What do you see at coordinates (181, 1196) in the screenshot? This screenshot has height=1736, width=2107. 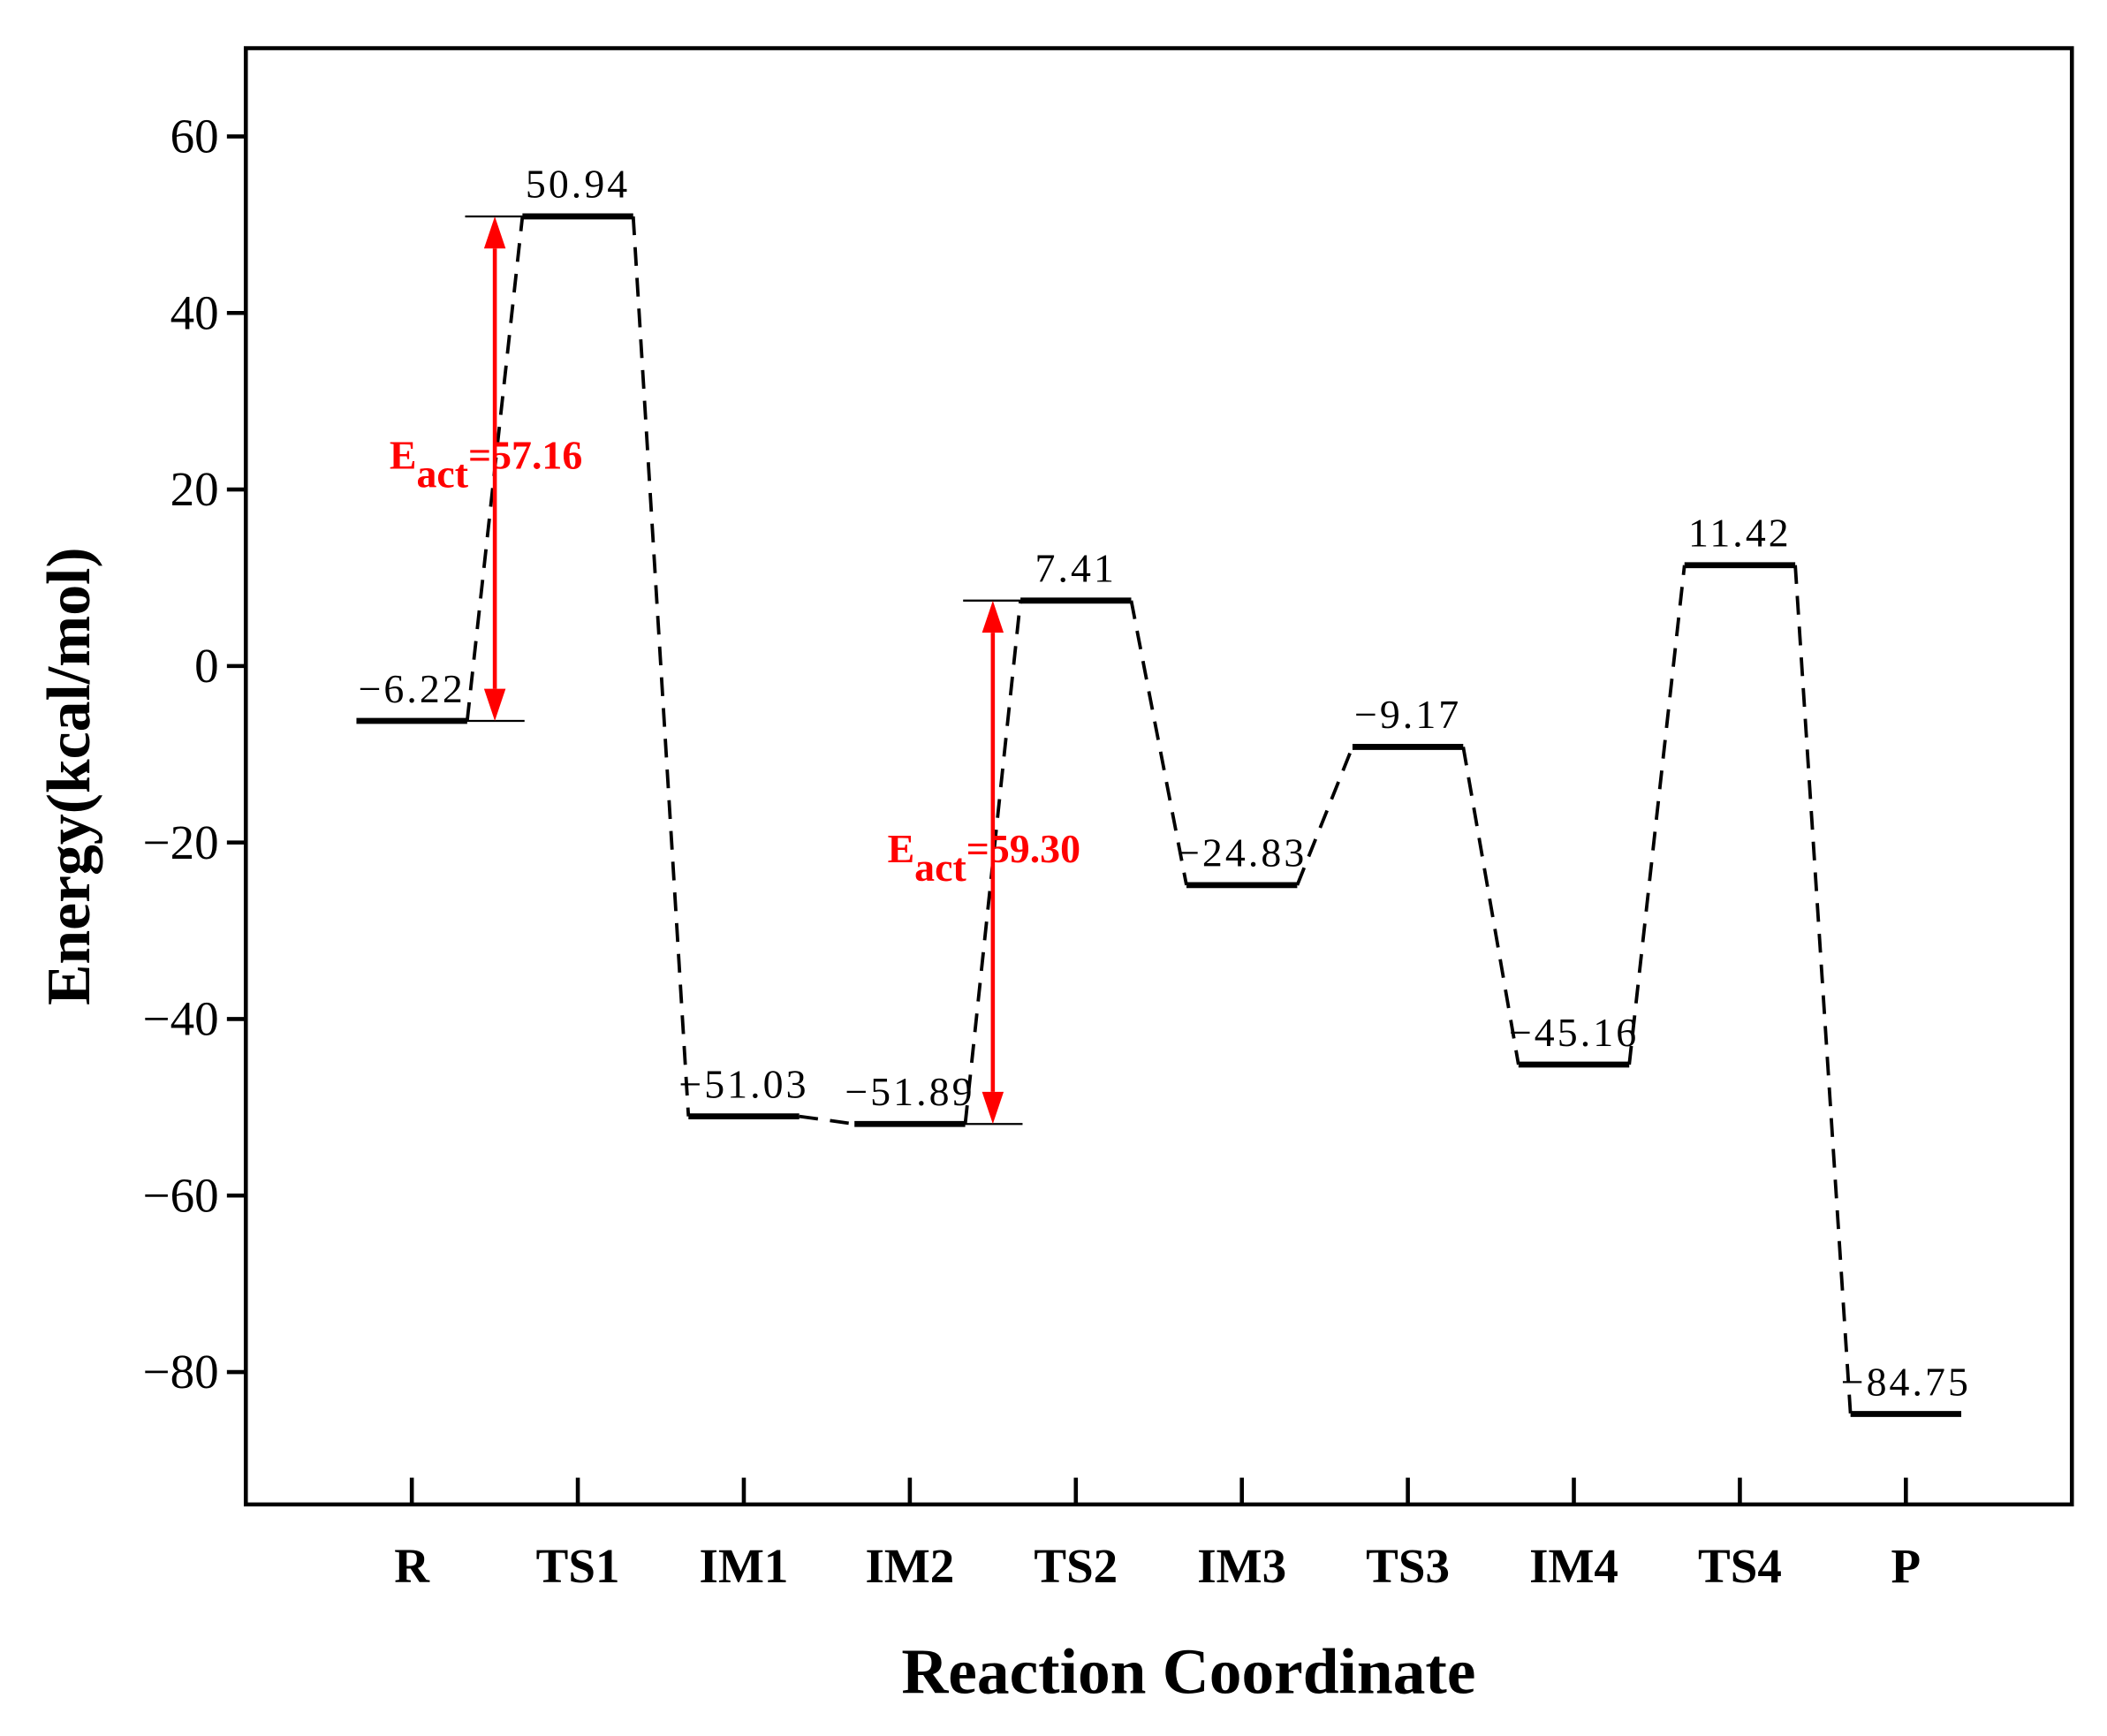 I see `y-tick-label: −60` at bounding box center [181, 1196].